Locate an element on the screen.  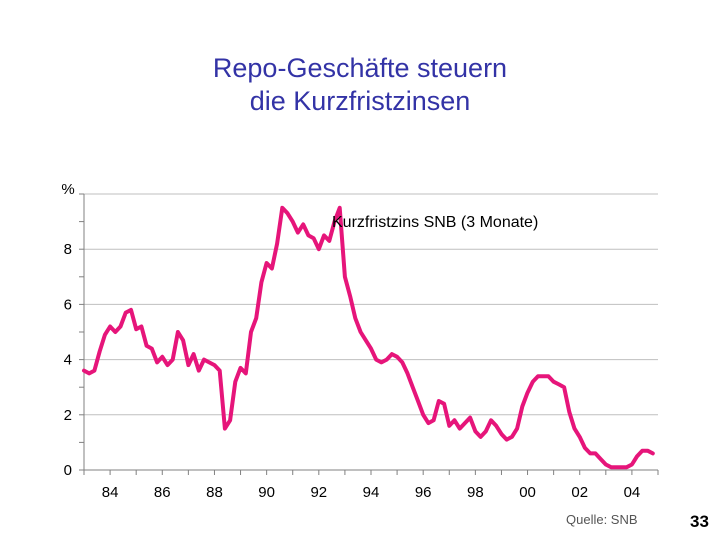
x-tick-label: 00 is located at coordinates (527, 492).